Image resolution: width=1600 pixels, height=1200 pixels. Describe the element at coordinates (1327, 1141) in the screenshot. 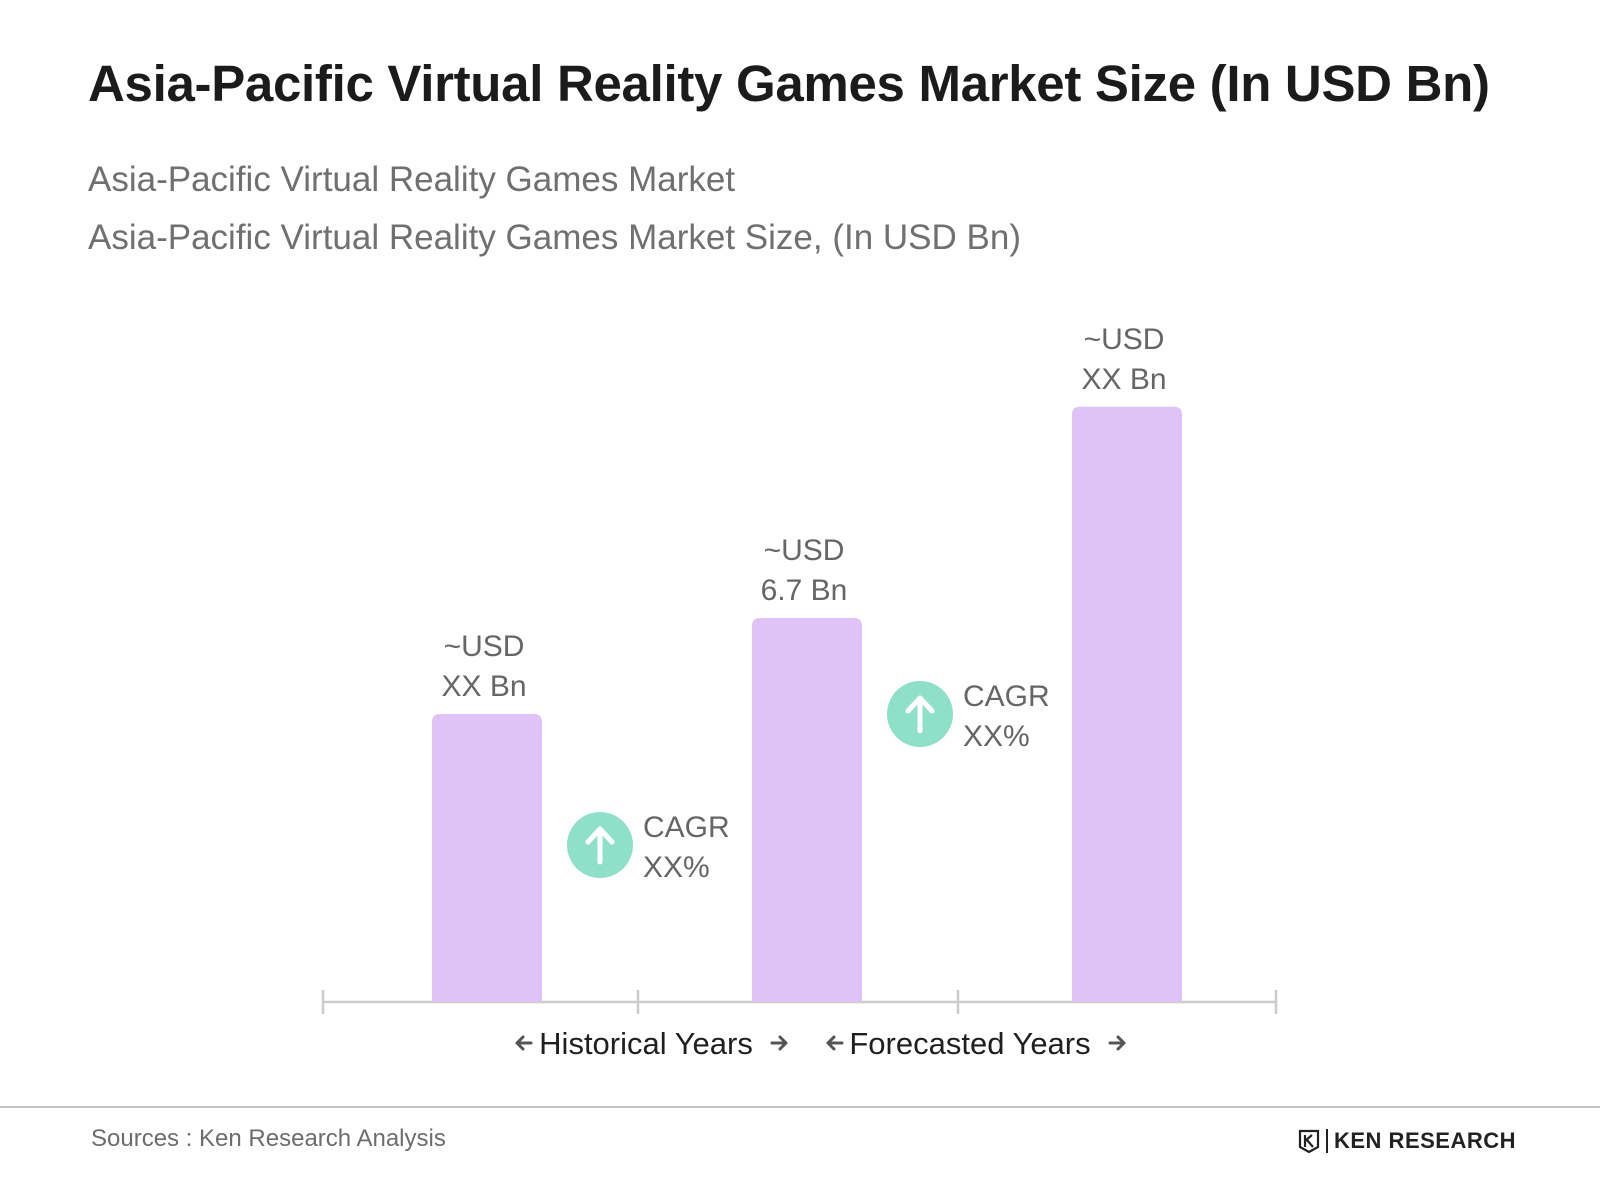

I see `brand-separator` at that location.